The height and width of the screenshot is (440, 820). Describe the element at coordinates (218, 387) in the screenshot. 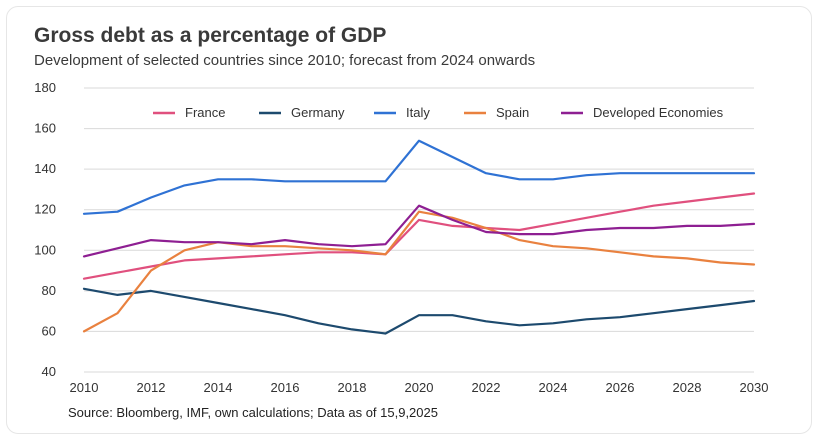

I see `x-tick-label: 2014` at that location.